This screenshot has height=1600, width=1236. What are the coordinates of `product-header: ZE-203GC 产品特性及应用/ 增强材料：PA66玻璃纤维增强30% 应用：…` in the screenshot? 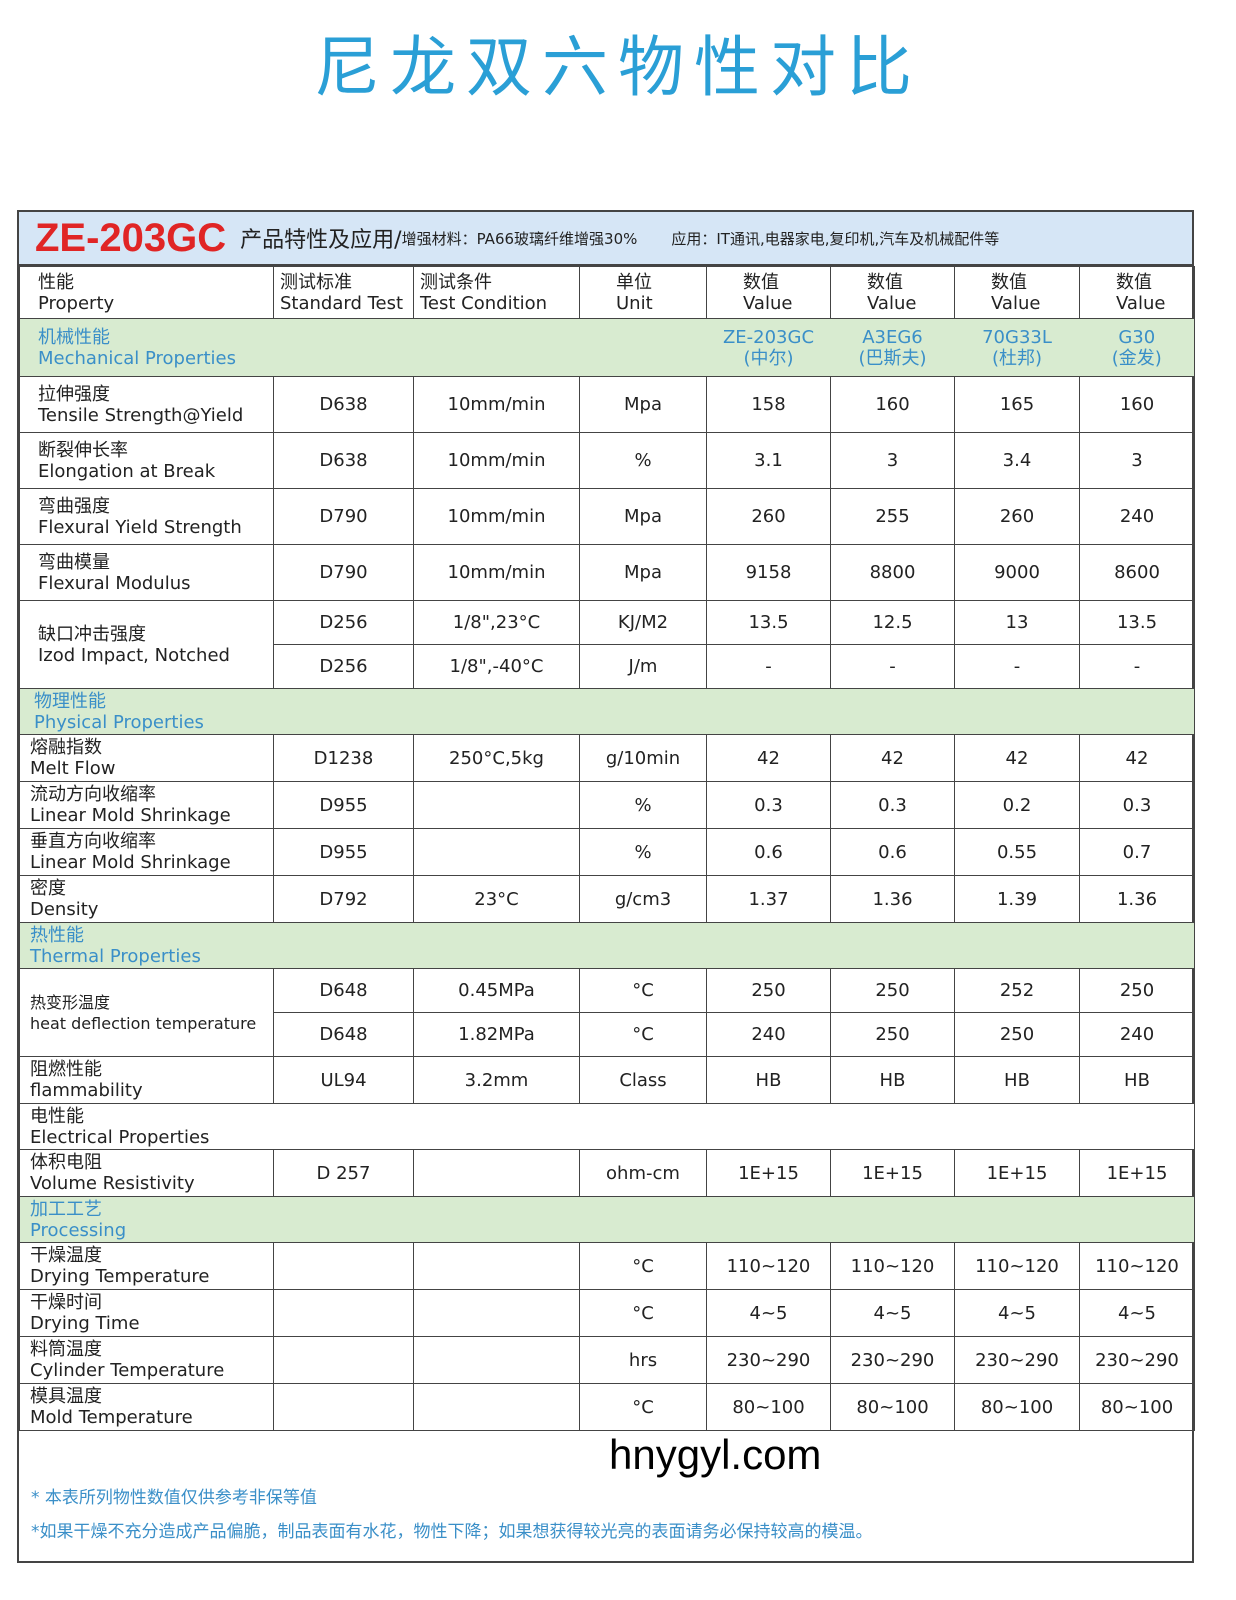 It's located at (605, 239).